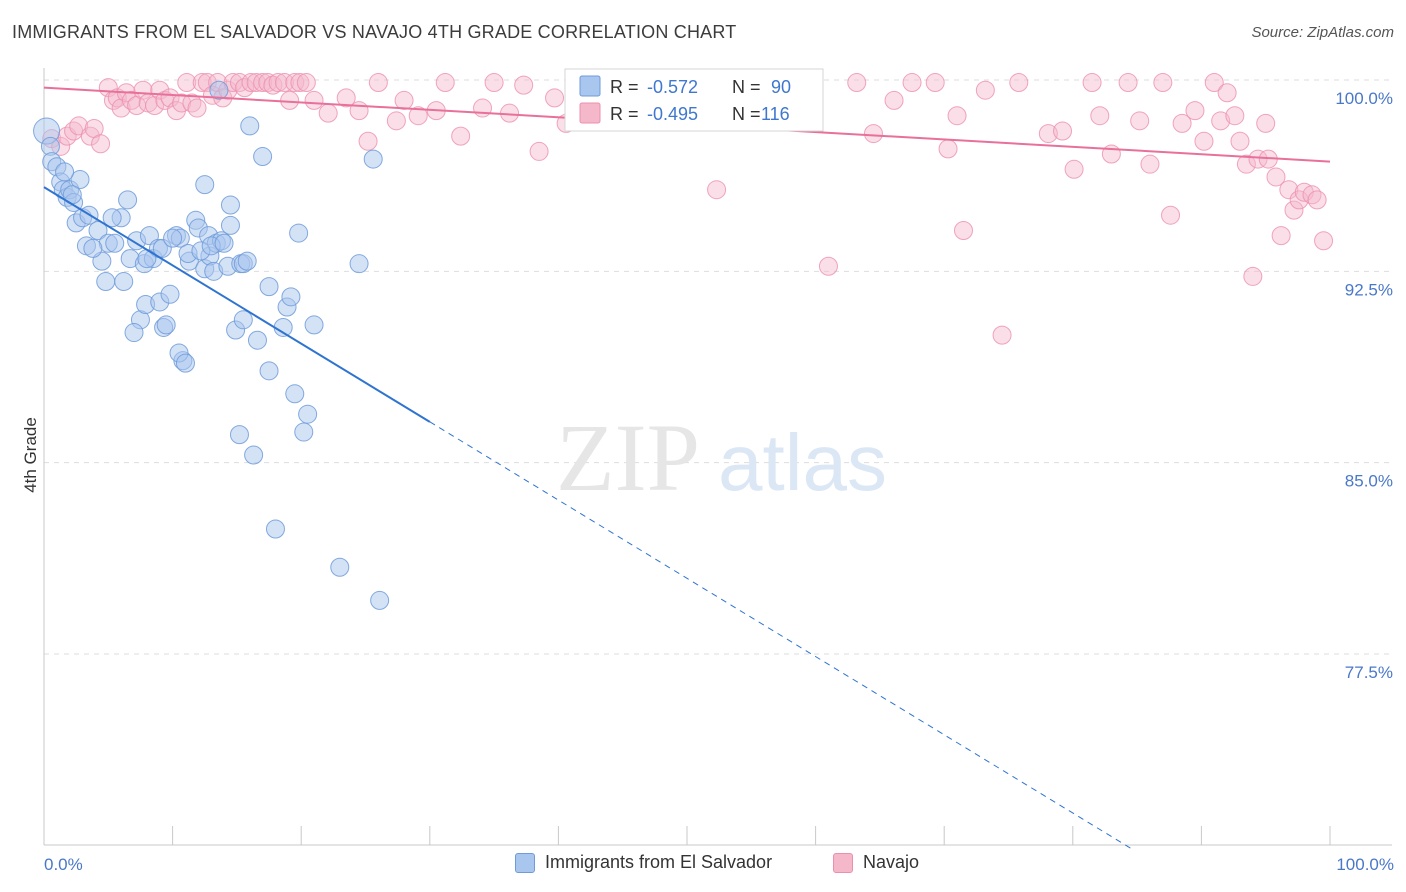  What do you see at coordinates (775, 114) in the screenshot?
I see `stats-legend-n-value-2: 116` at bounding box center [775, 114].